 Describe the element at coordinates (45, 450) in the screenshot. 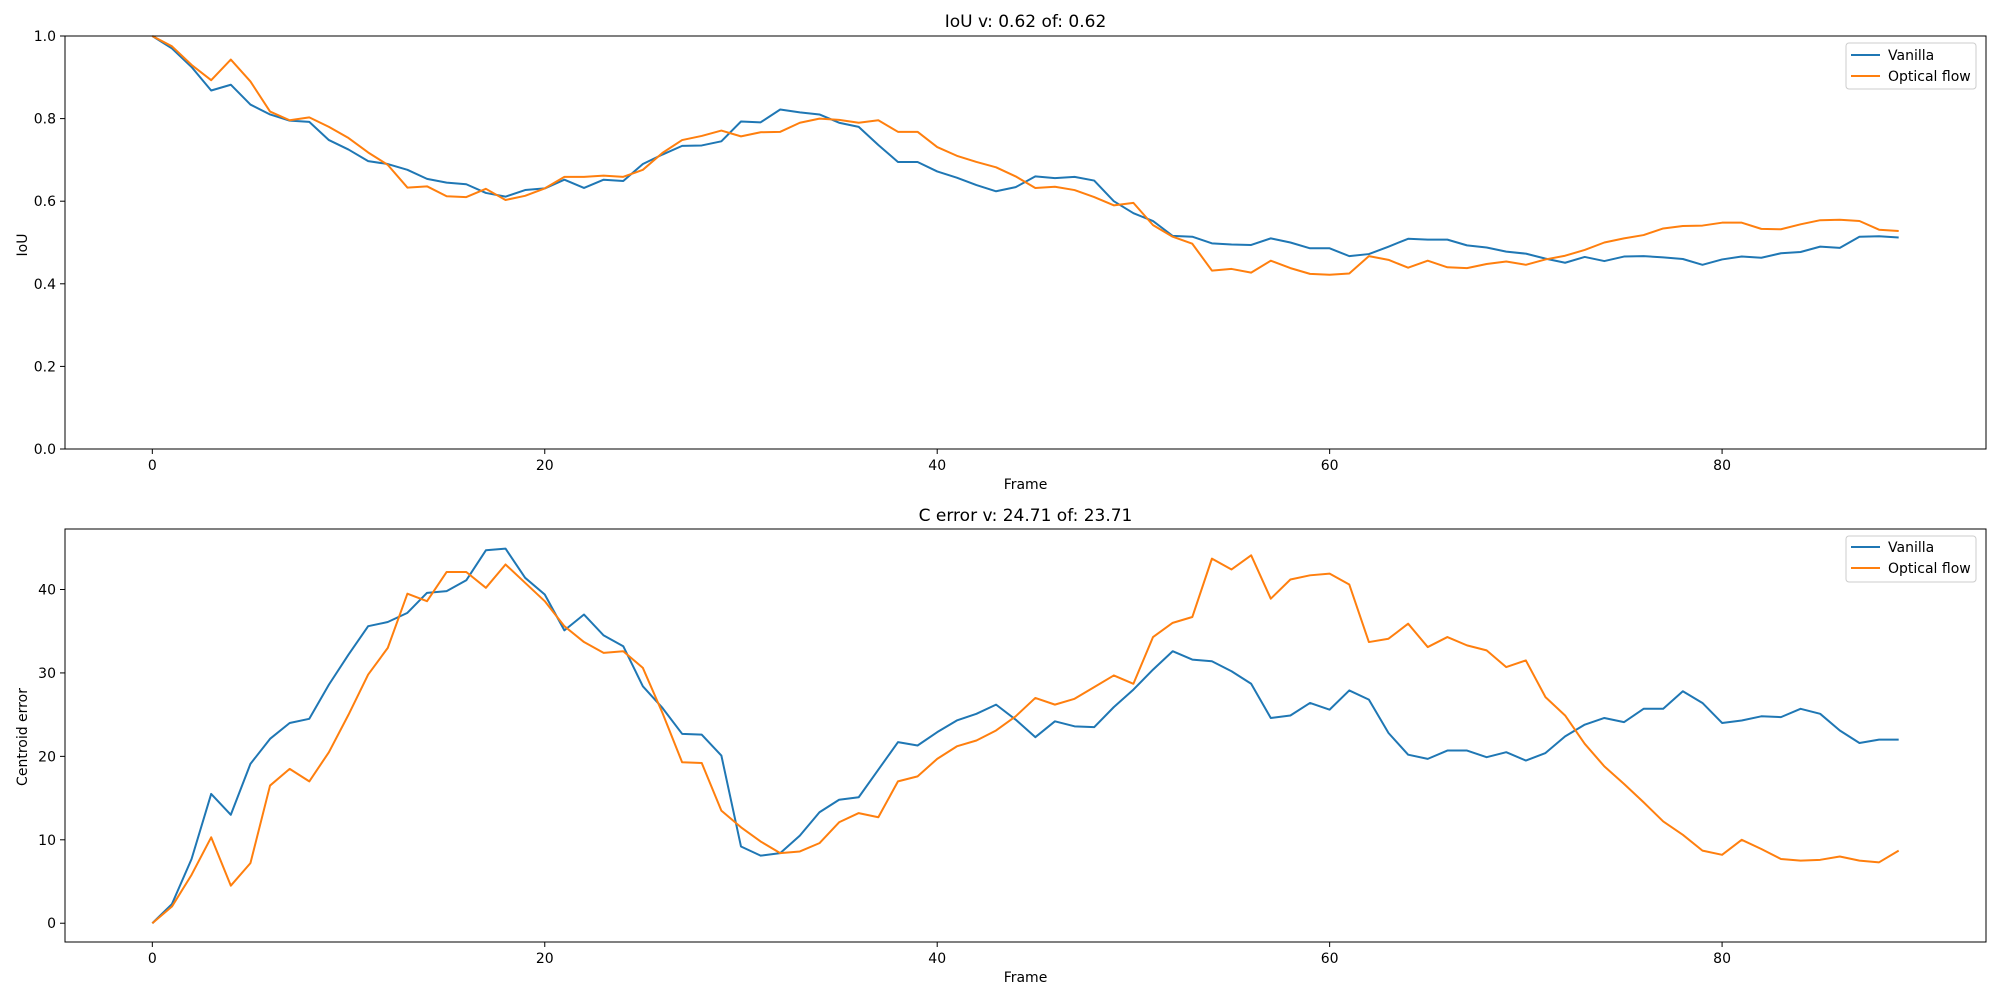

I see `iou-y-tick-label: 0.0` at that location.